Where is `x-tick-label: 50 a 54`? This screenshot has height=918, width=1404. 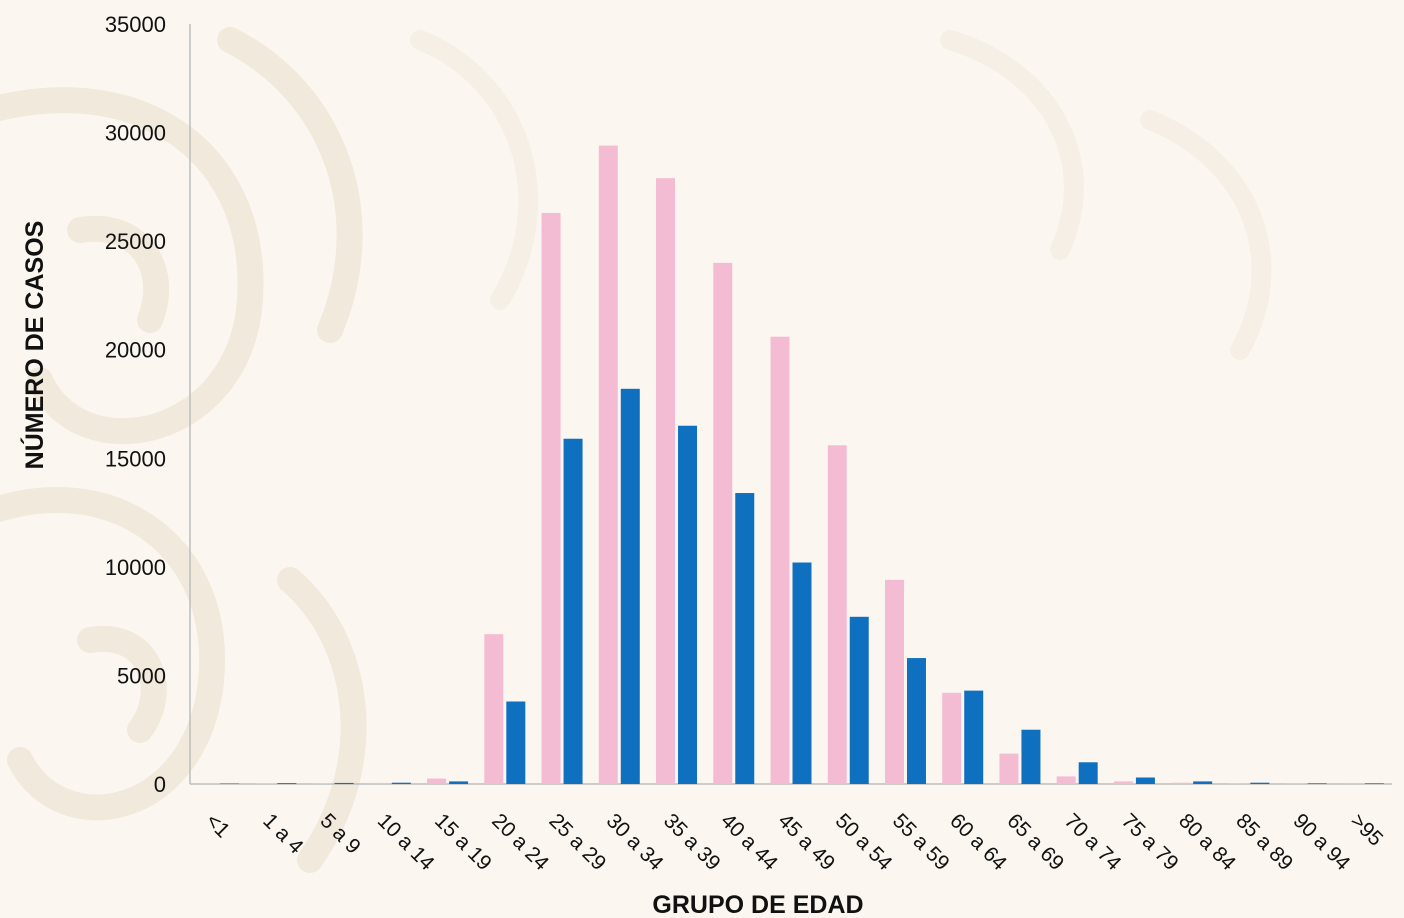
x-tick-label: 50 a 54 is located at coordinates (864, 842).